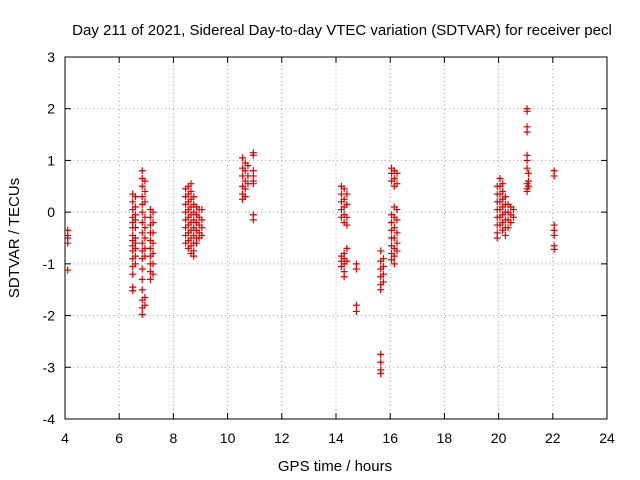 The image size is (640, 480). What do you see at coordinates (390, 438) in the screenshot?
I see `x-tick-label: 16` at bounding box center [390, 438].